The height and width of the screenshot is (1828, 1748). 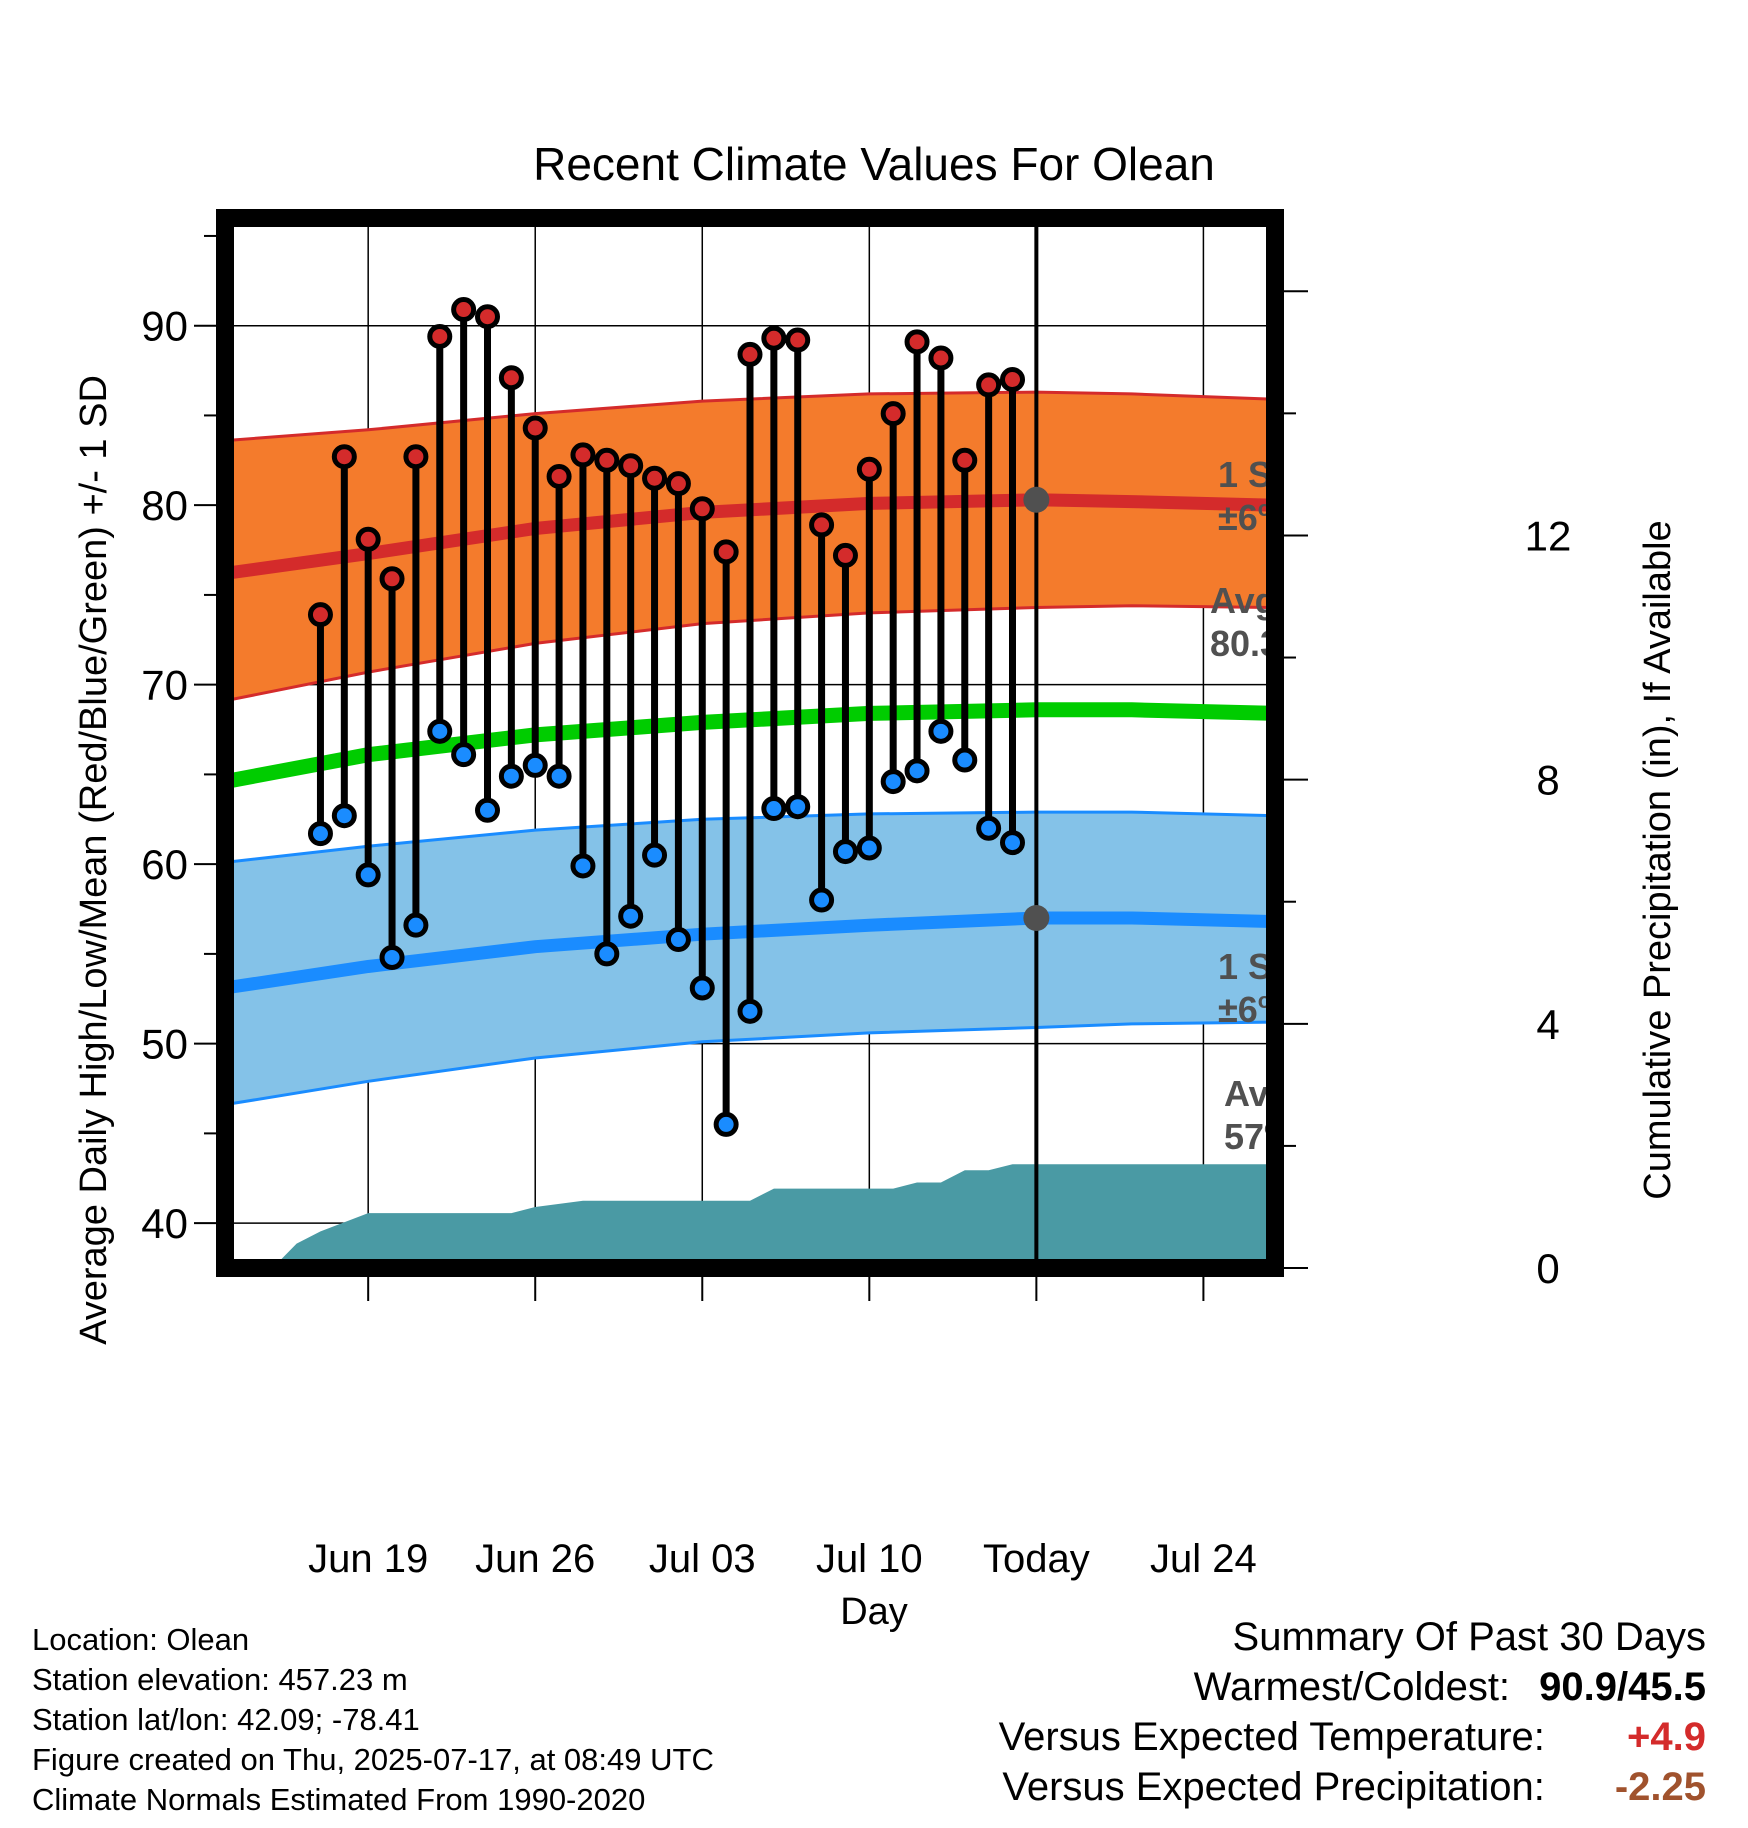 What do you see at coordinates (869, 1559) in the screenshot?
I see `x-tick-label: Jul 10` at bounding box center [869, 1559].